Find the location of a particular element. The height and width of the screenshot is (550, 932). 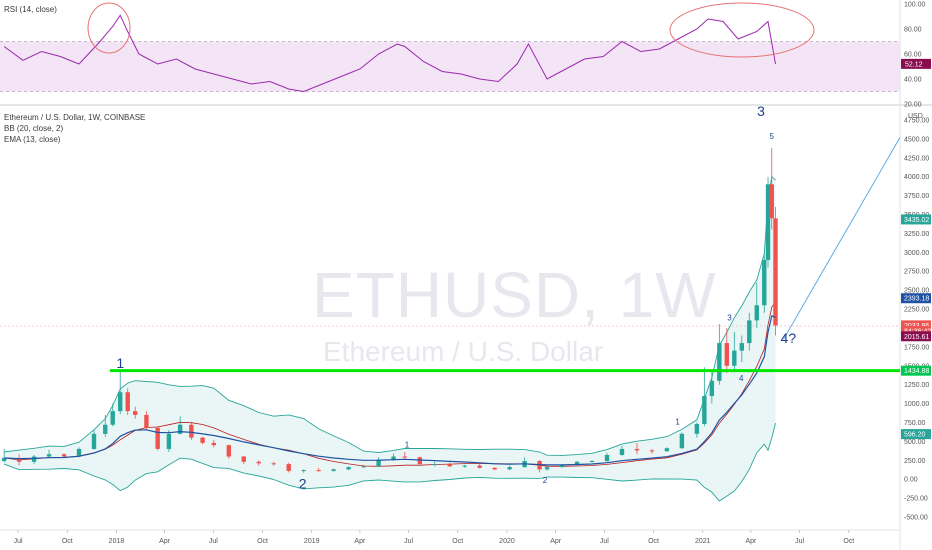

rsi-tick-label: 100.00 is located at coordinates (915, 5).